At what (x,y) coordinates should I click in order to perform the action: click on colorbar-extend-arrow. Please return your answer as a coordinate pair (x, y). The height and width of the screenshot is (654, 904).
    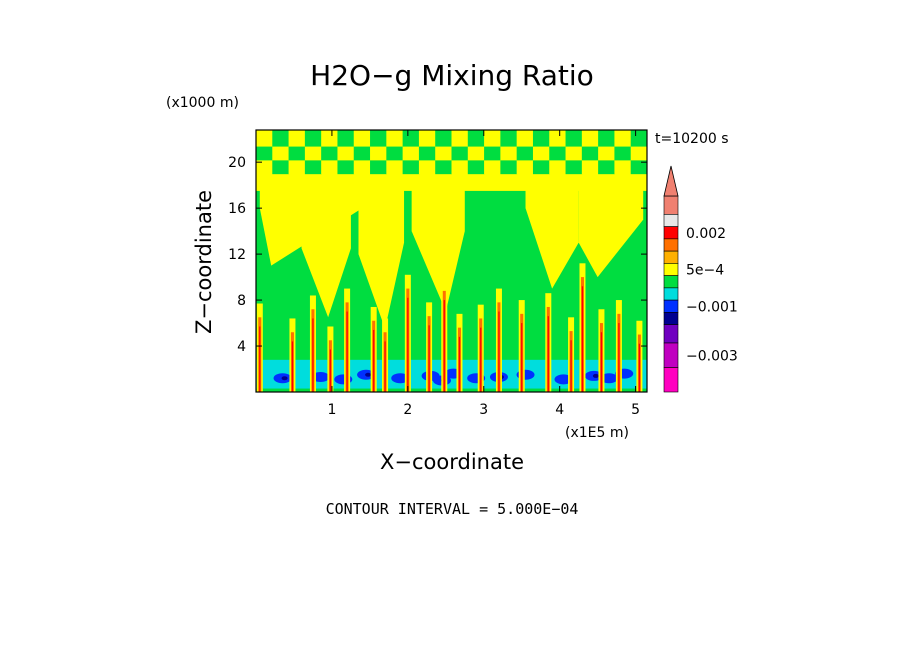
    Looking at the image, I should click on (671, 181).